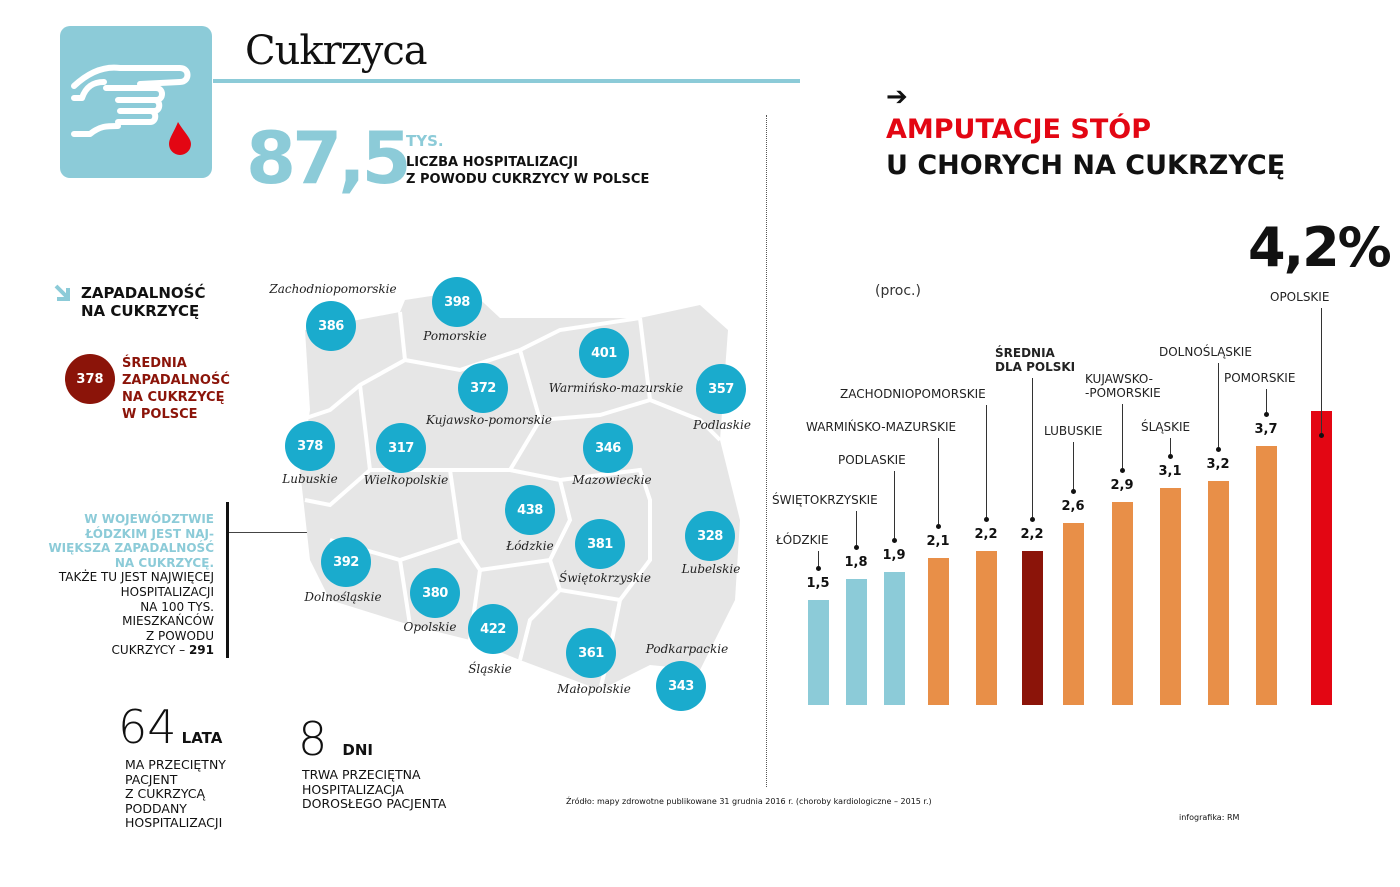  Describe the element at coordinates (175, 764) in the screenshot. I see `stat-desc: MA PRZECIĘTNY` at that location.